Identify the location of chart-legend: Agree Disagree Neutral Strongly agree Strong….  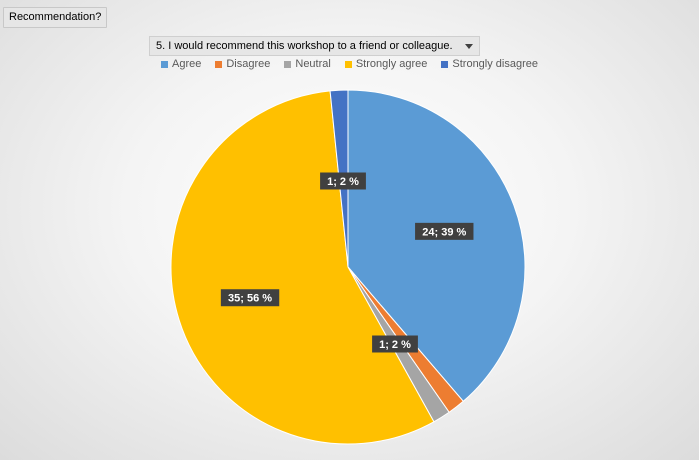
(349, 64).